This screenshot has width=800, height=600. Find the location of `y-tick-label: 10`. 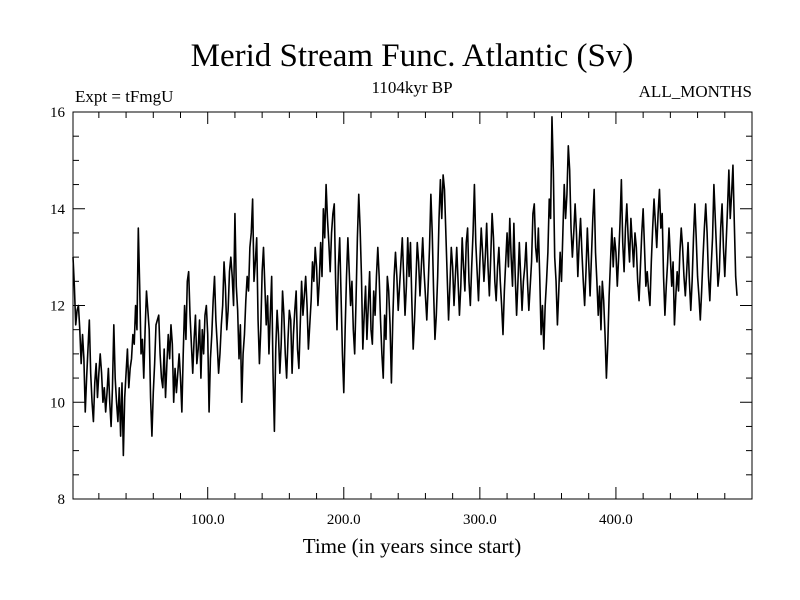

y-tick-label: 10 is located at coordinates (57, 403).